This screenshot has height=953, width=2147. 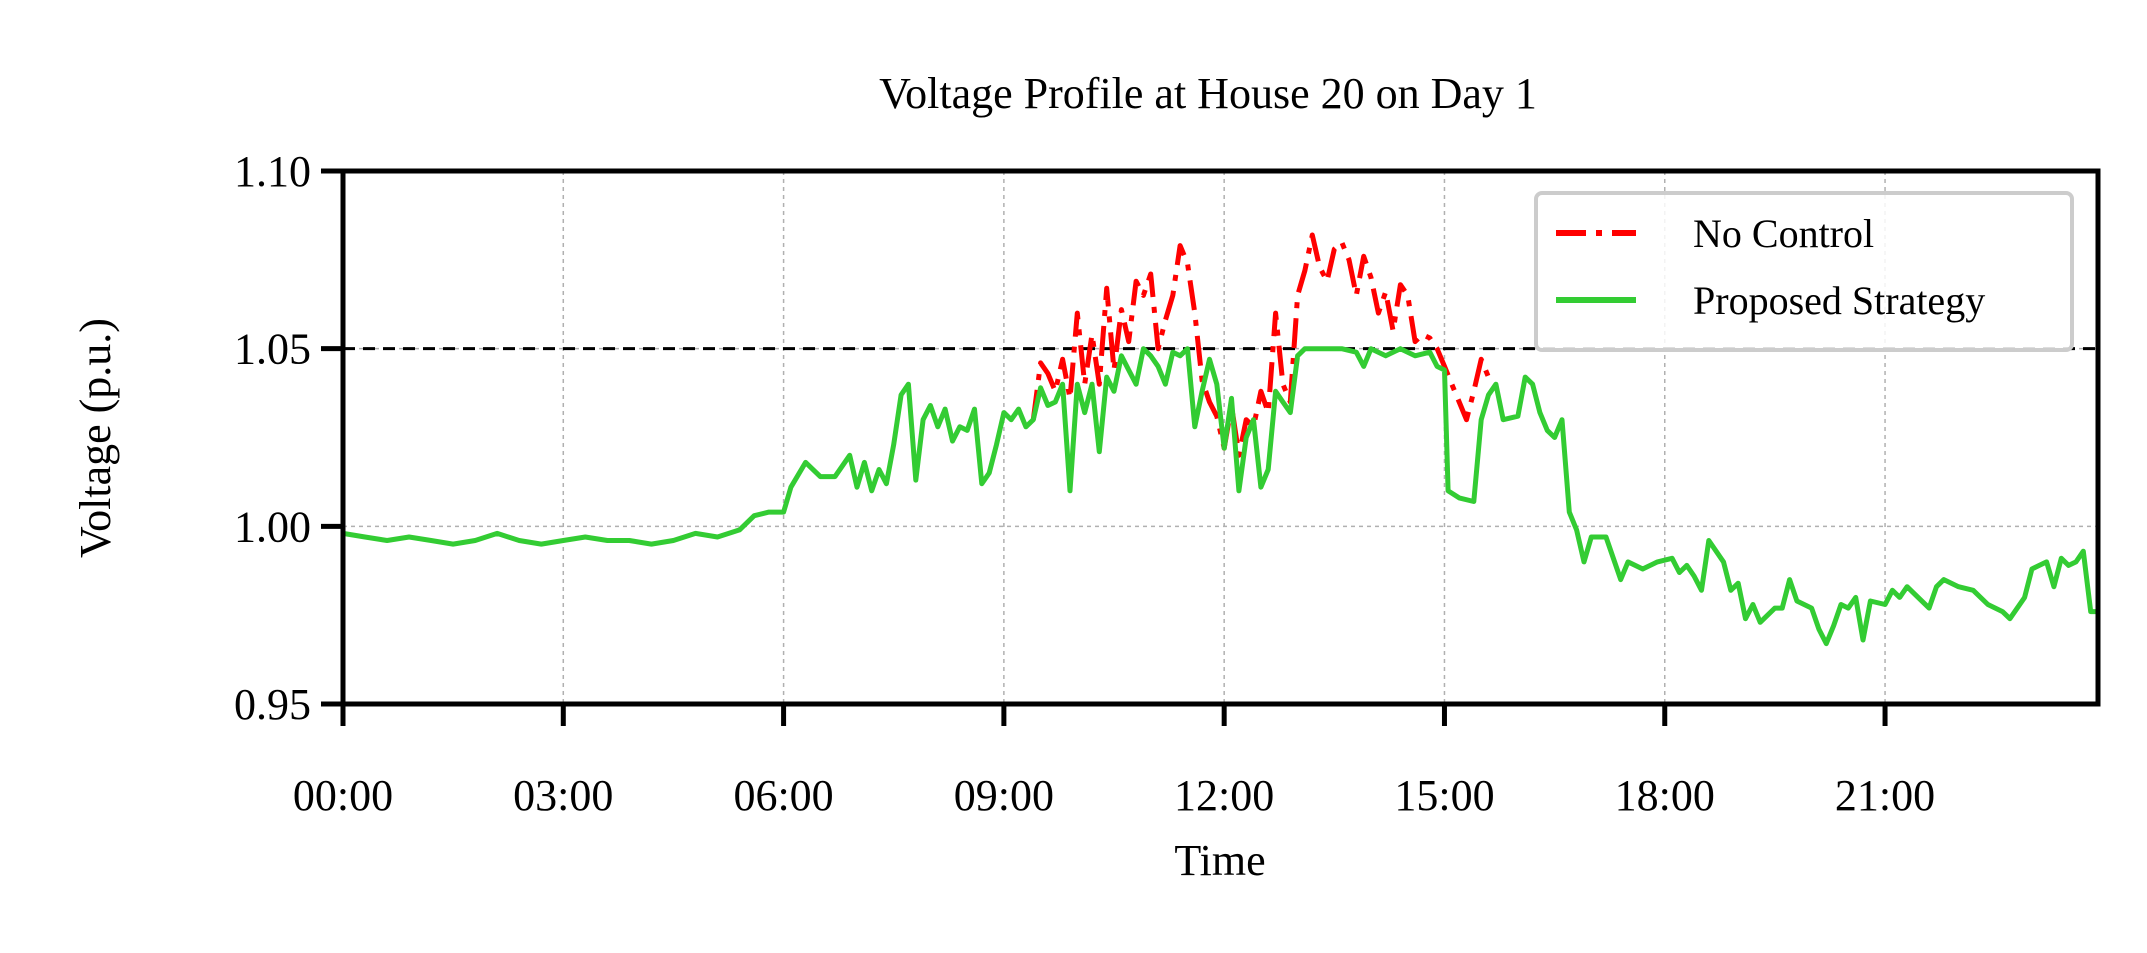 What do you see at coordinates (1114, 762) in the screenshot?
I see `x-axis: 00:00 03:00 06:00 09:00 12:00 15:00 18:00 21:00` at bounding box center [1114, 762].